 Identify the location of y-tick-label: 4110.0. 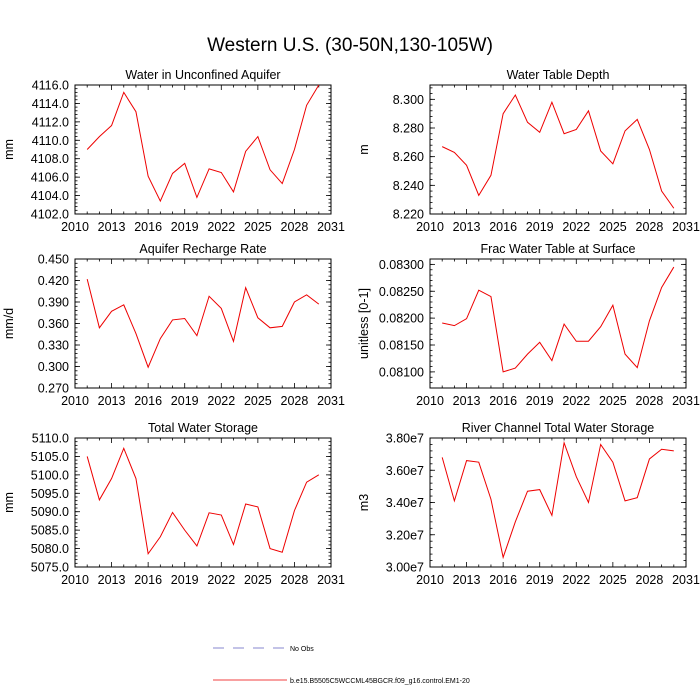
(50, 141).